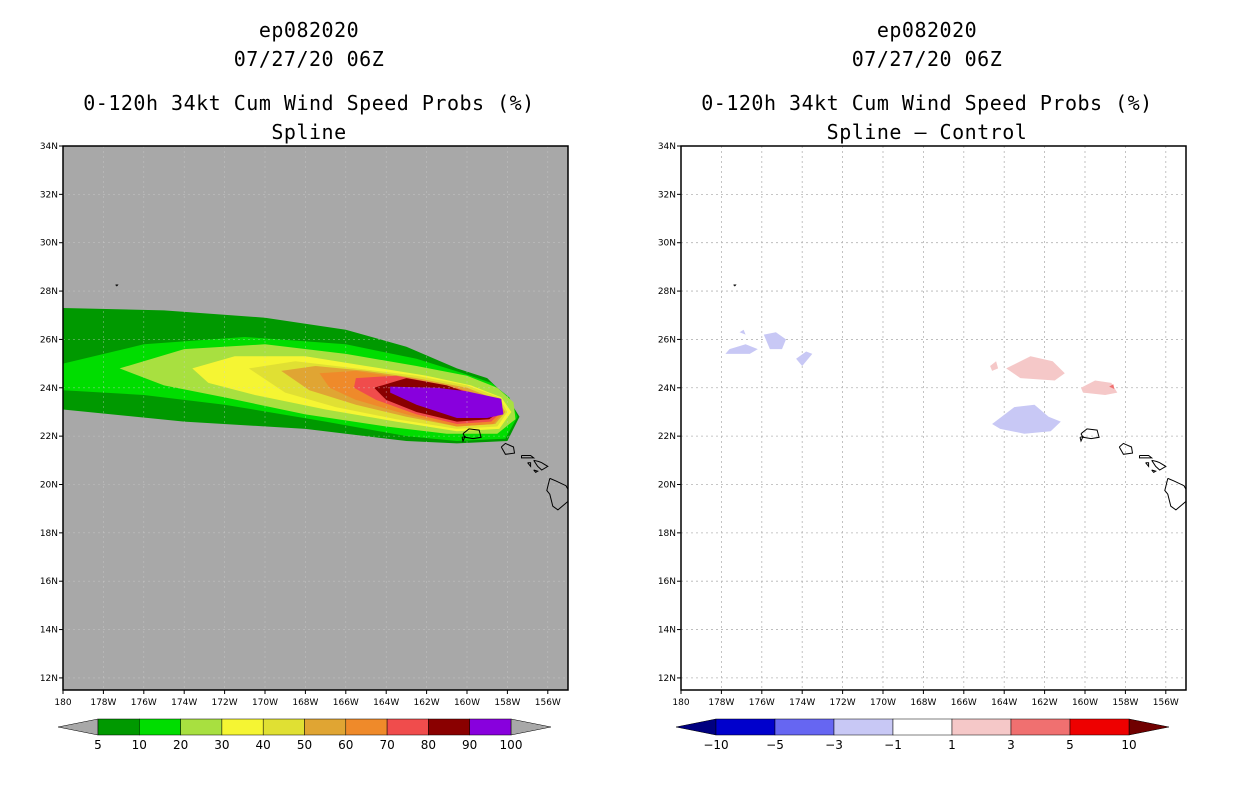 This screenshot has width=1236, height=800. What do you see at coordinates (309, 132) in the screenshot?
I see `subtitle: Spline` at bounding box center [309, 132].